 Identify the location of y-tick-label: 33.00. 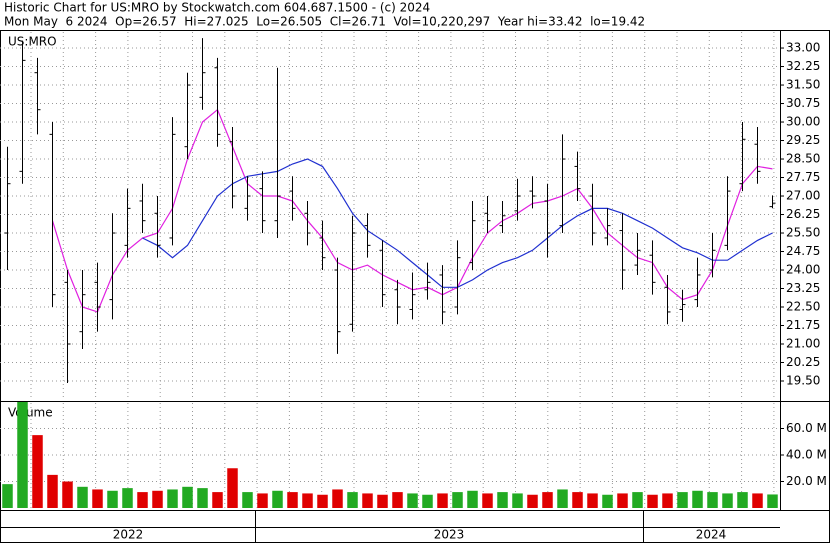
(803, 48).